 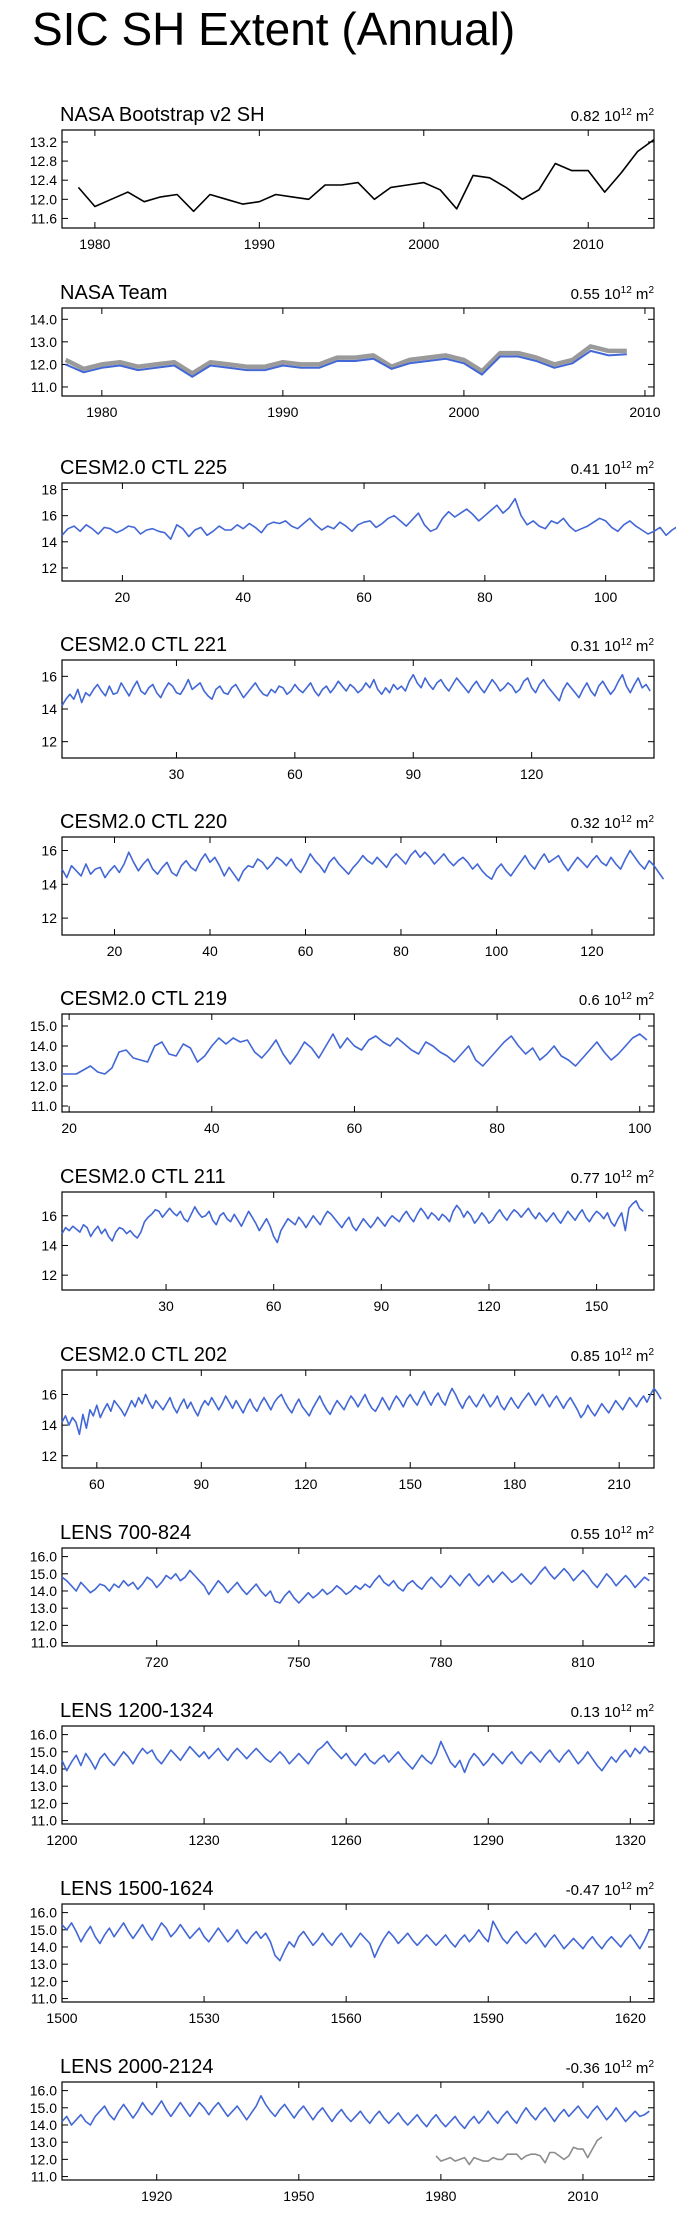 What do you see at coordinates (43, 180) in the screenshot?
I see `y-tick-label: 12.4` at bounding box center [43, 180].